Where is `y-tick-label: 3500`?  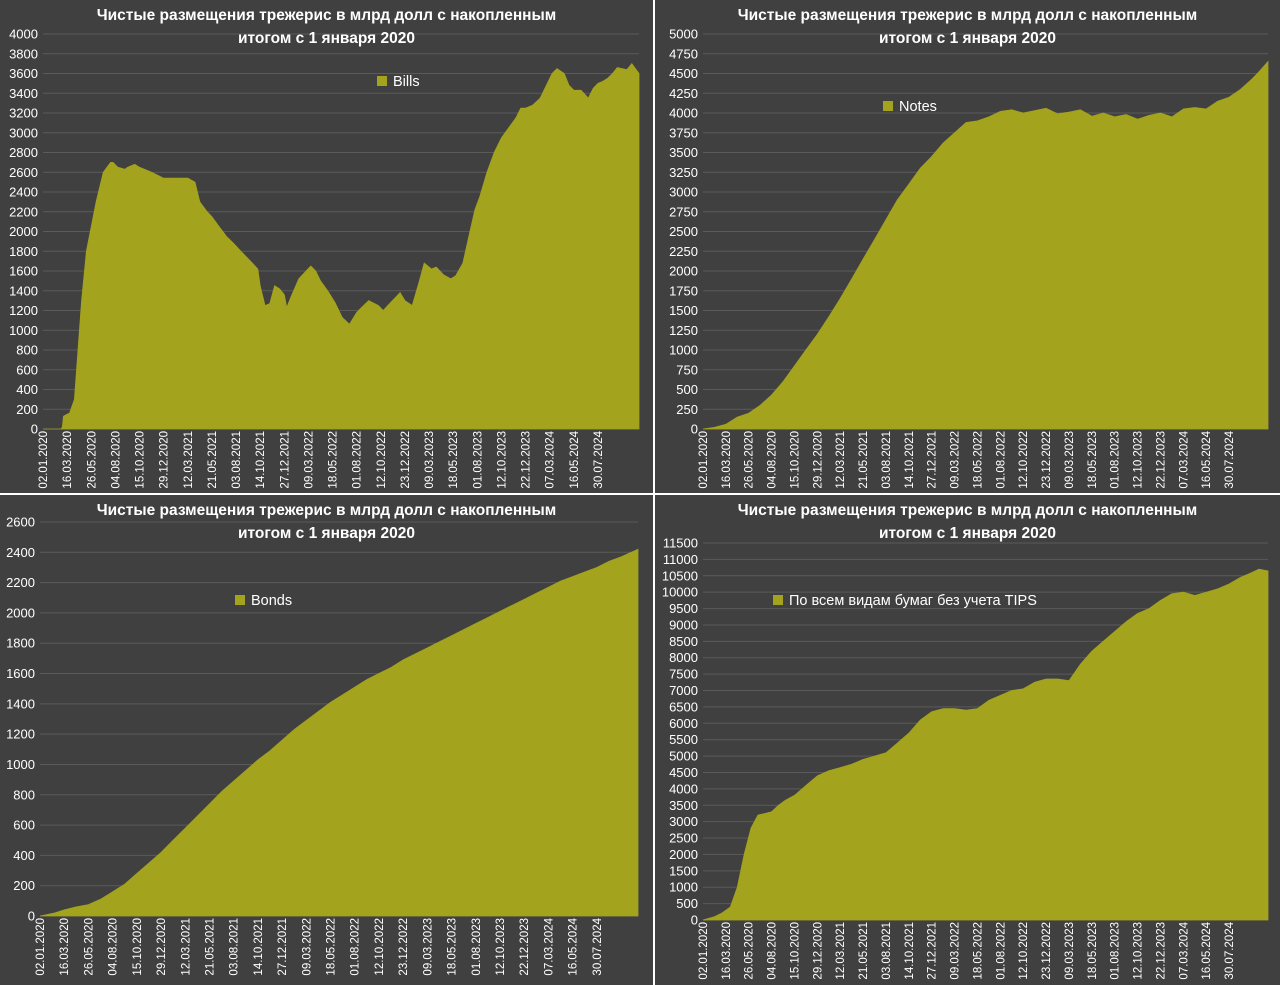
y-tick-label: 3500 is located at coordinates (683, 805).